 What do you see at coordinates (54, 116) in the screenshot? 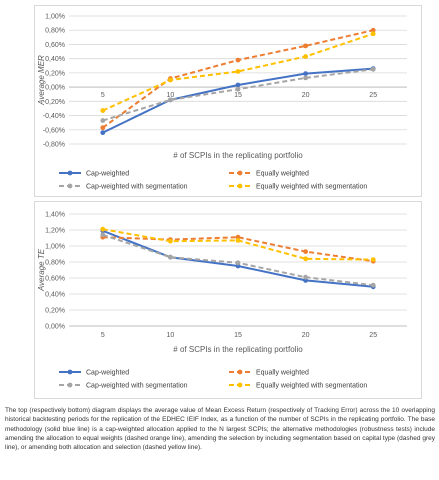
I see `y-tick-label: -0,40%` at bounding box center [54, 116].